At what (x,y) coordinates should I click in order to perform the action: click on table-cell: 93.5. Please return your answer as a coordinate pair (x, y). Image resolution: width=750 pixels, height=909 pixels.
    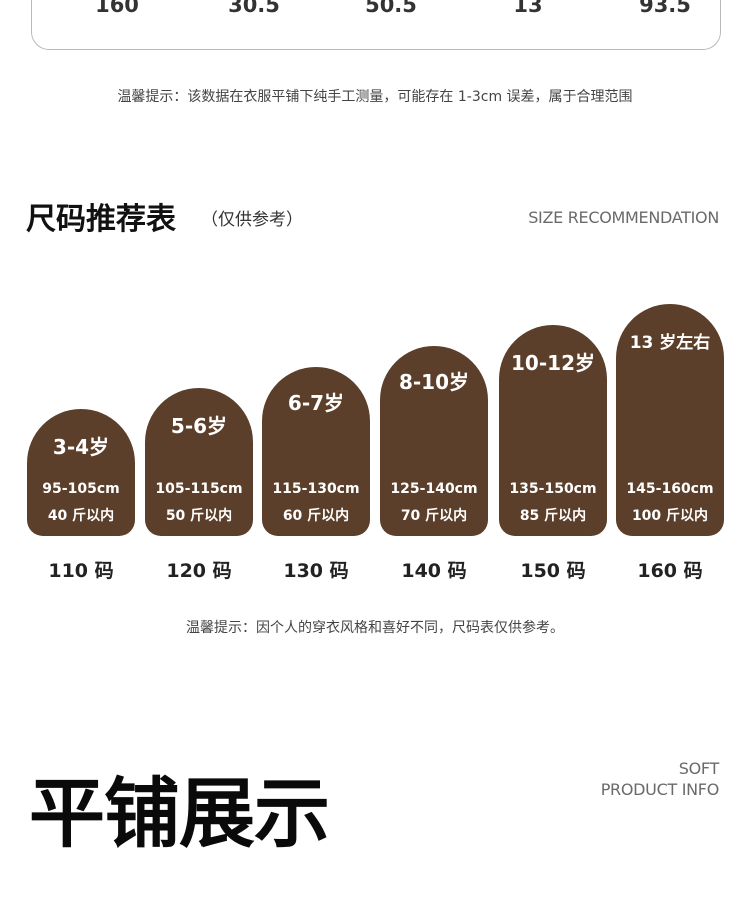
    Looking at the image, I should click on (665, 8).